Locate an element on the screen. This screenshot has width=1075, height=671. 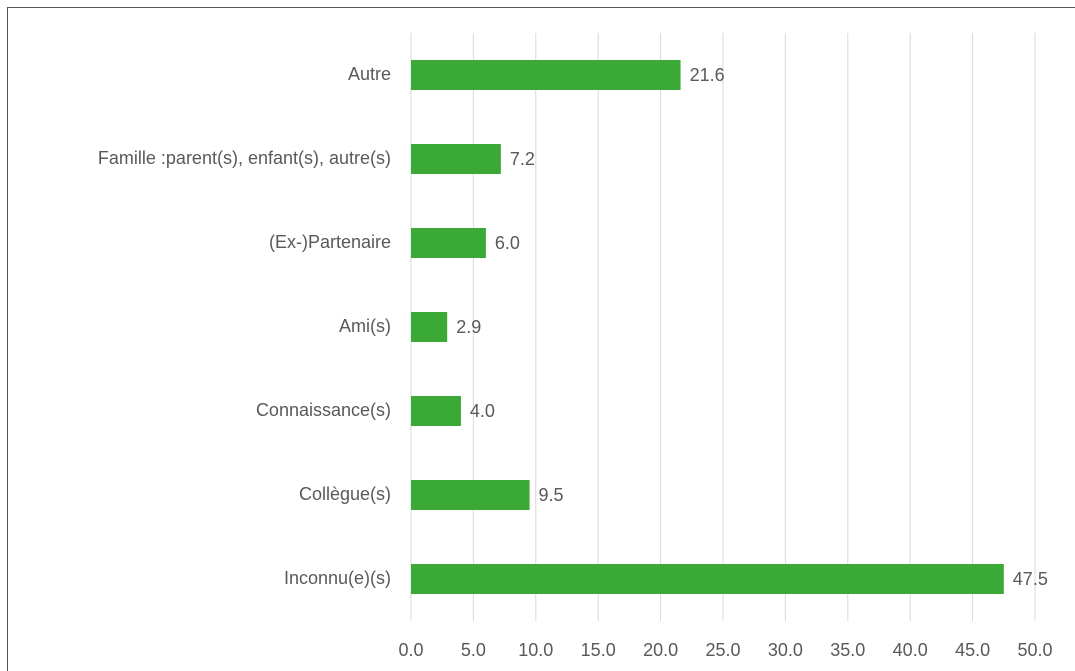
value-label: 6.0 is located at coordinates (507, 243).